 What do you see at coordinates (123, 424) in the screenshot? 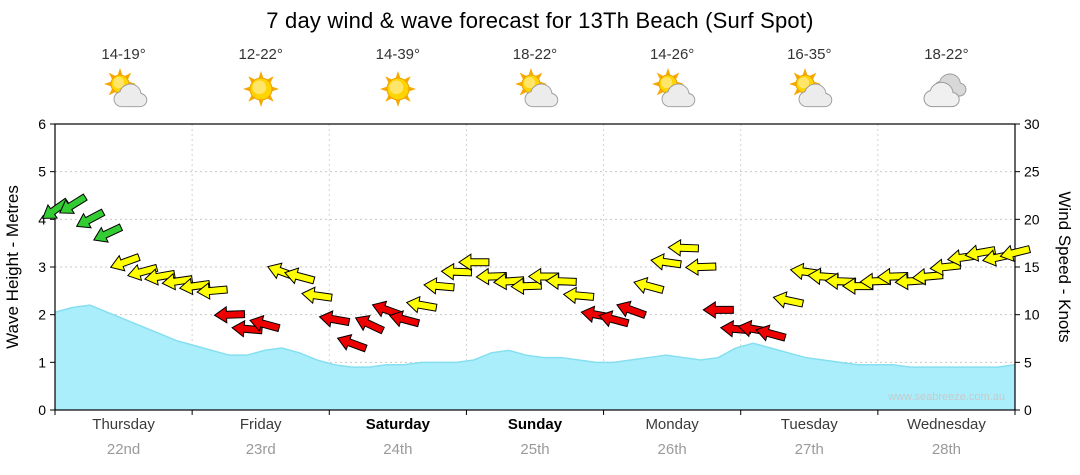
I see `day-label: Thursday` at bounding box center [123, 424].